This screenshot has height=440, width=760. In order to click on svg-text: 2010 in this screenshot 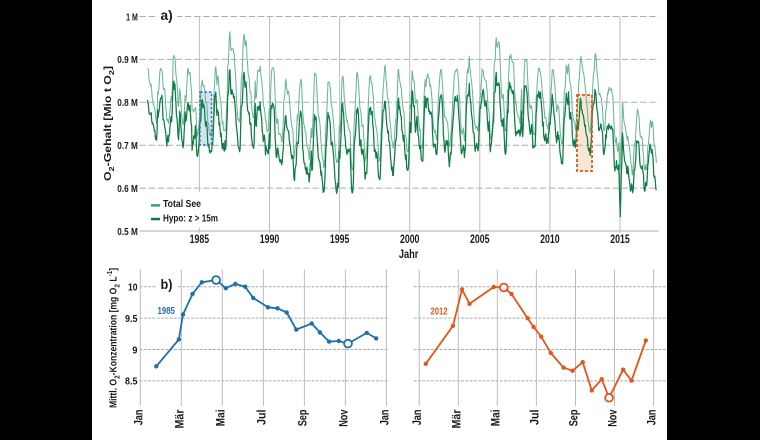, I will do `click(550, 239)`.